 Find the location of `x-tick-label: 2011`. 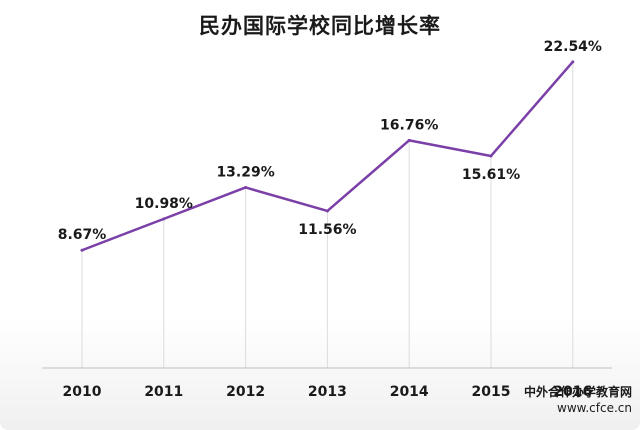

x-tick-label: 2011 is located at coordinates (163, 392).